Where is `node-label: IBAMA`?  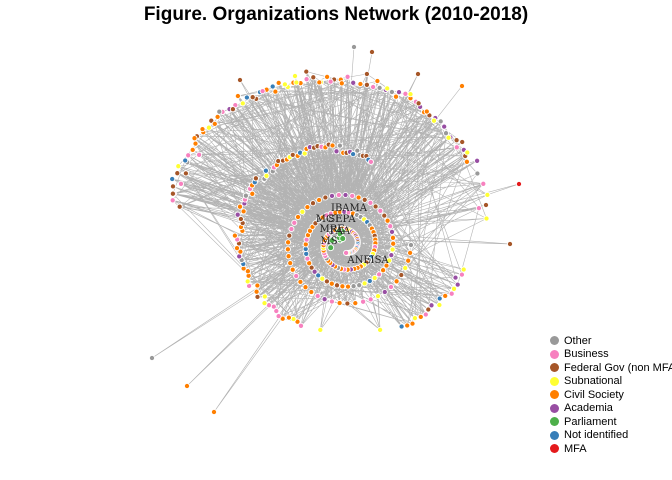
node-label: IBAMA is located at coordinates (349, 208).